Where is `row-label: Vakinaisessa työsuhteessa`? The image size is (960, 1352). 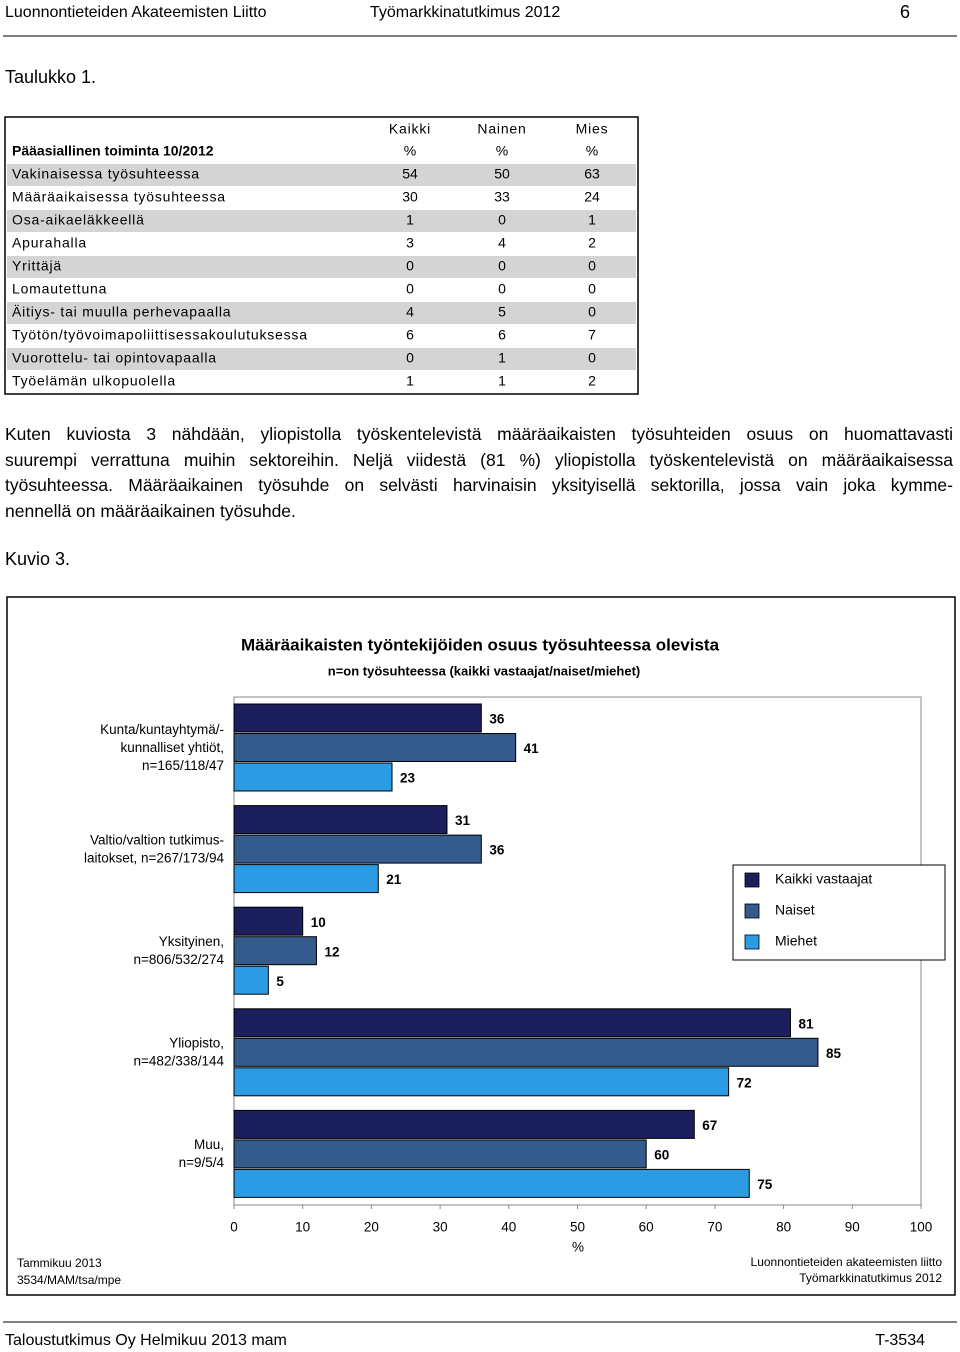 row-label: Vakinaisessa työsuhteessa is located at coordinates (106, 174).